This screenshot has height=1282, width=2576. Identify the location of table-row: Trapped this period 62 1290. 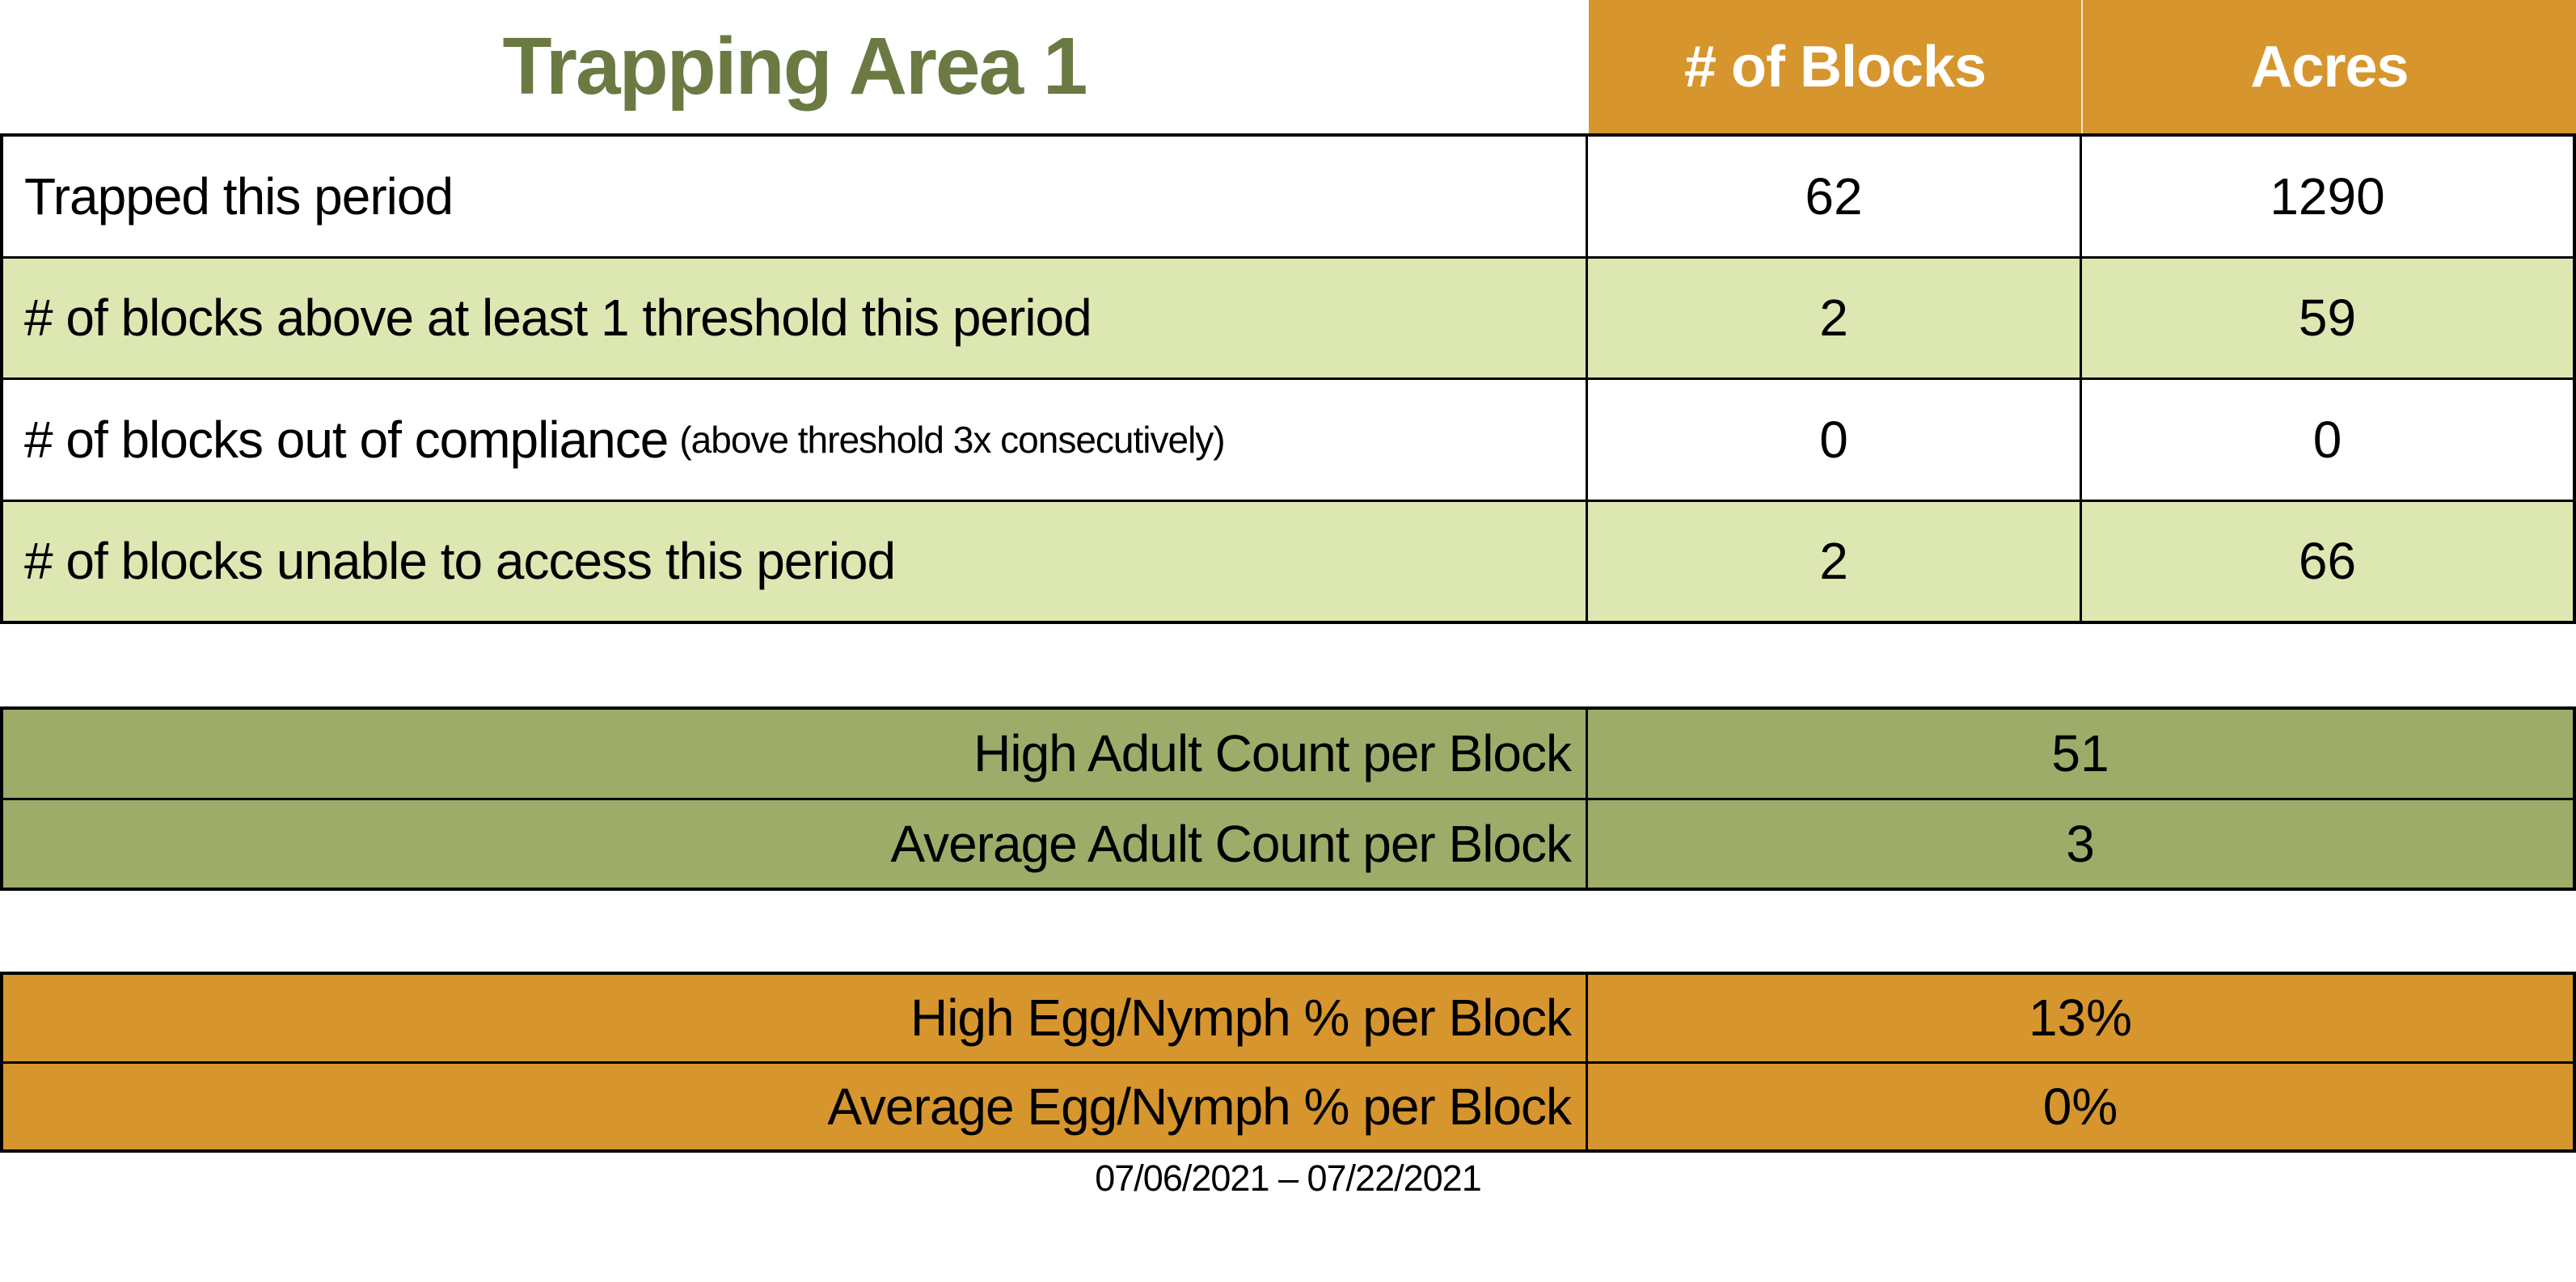
(1288, 198).